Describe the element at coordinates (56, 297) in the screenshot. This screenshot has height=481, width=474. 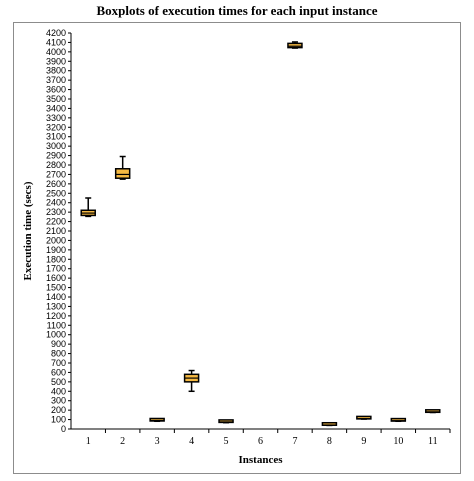
I see `y-tick-label: 1400` at that location.